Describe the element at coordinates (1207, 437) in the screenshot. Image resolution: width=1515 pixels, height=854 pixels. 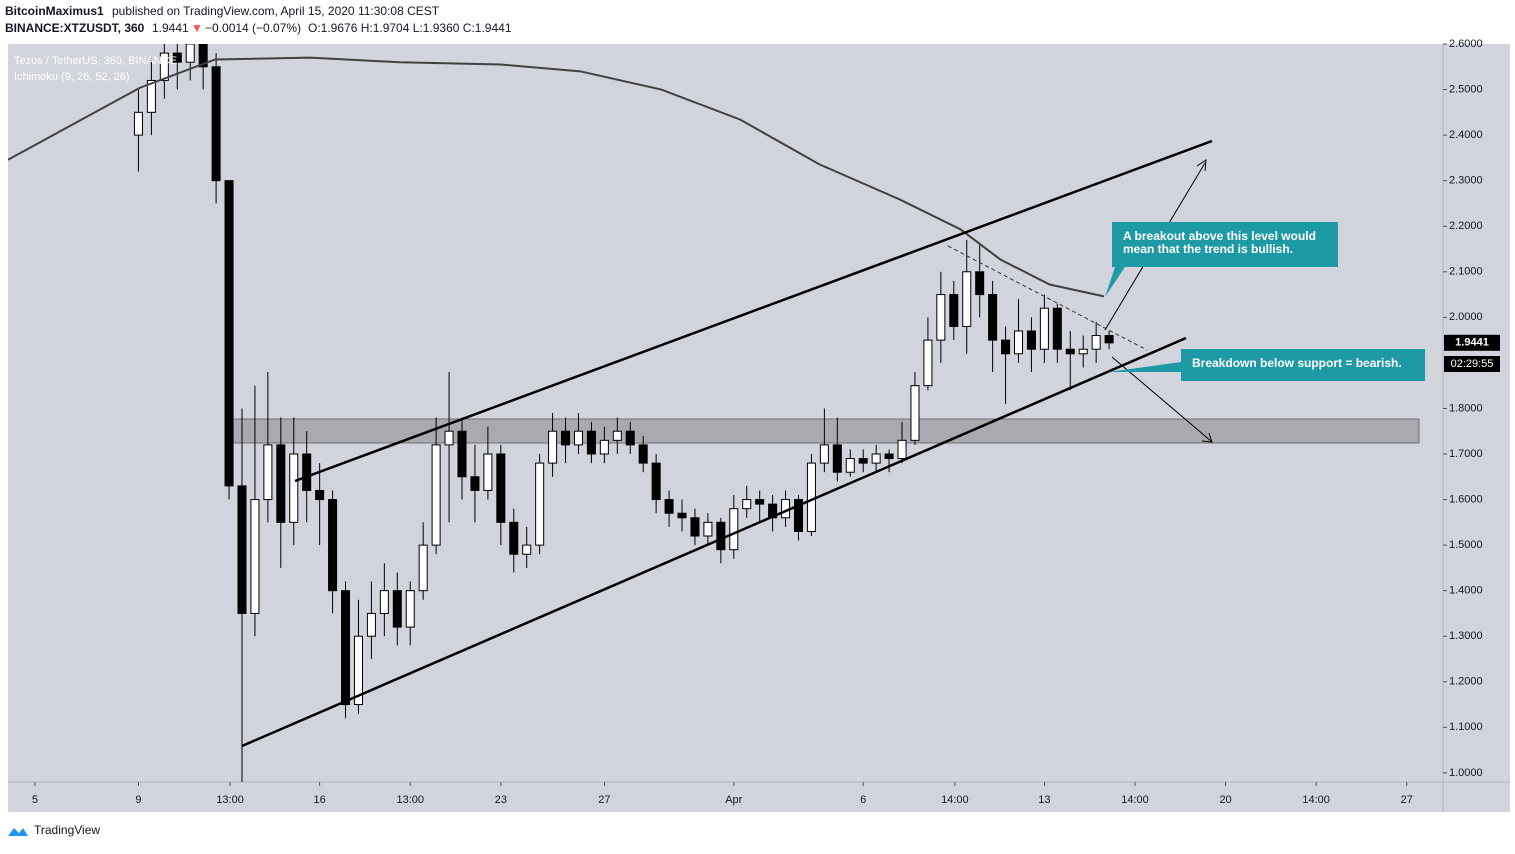
I see `bear-arrow-head` at that location.